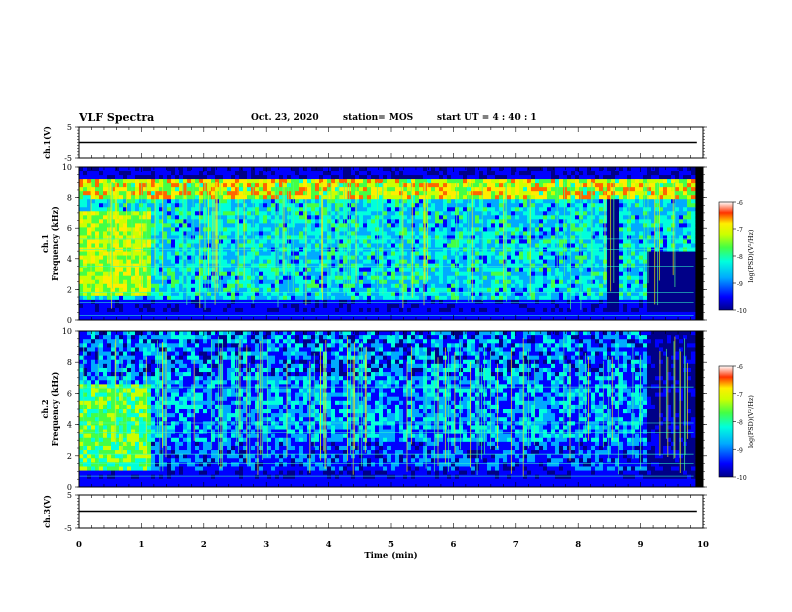 This screenshot has height=612, width=792. Describe the element at coordinates (736, 257) in the screenshot. I see `colorbar-1: -6 -7 -8 -9 -10 log(PSD)(V²/Hz)` at that location.